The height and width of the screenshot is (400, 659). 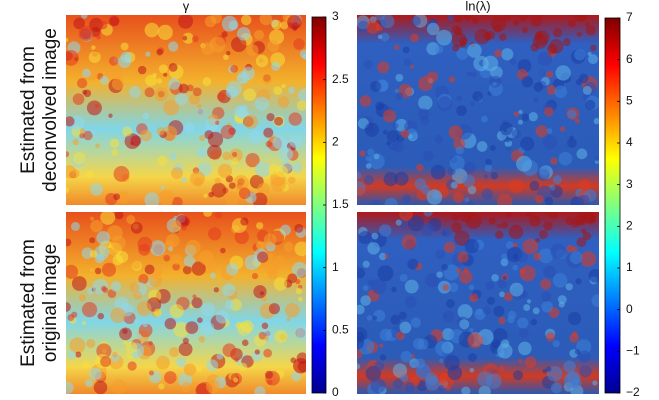 What do you see at coordinates (335, 16) in the screenshot?
I see `colorbar-tick-label: 3` at bounding box center [335, 16].